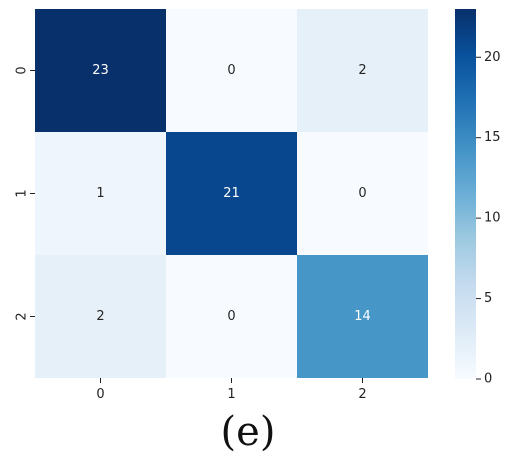 The height and width of the screenshot is (457, 511). I want to click on chart-caption: (e), so click(248, 432).